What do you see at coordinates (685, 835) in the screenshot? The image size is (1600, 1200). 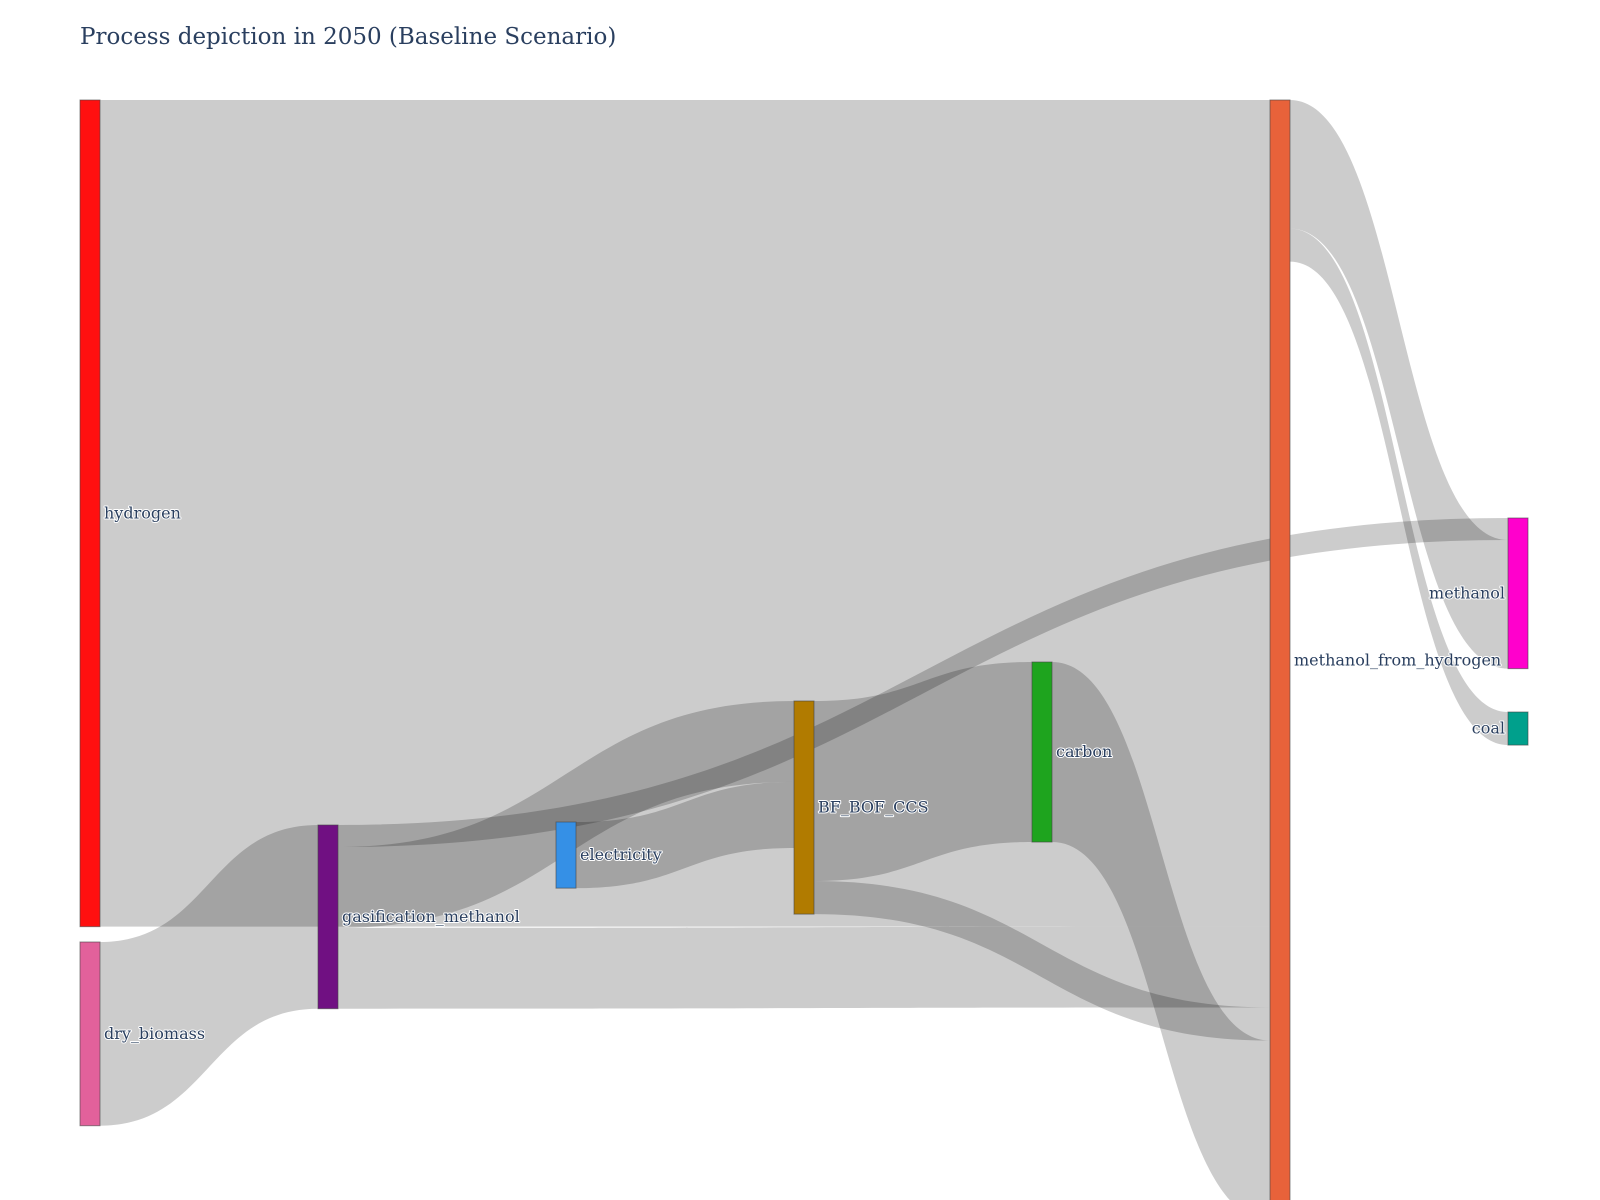 I see `link-electricity-to-BF_BOF_CCS` at bounding box center [685, 835].